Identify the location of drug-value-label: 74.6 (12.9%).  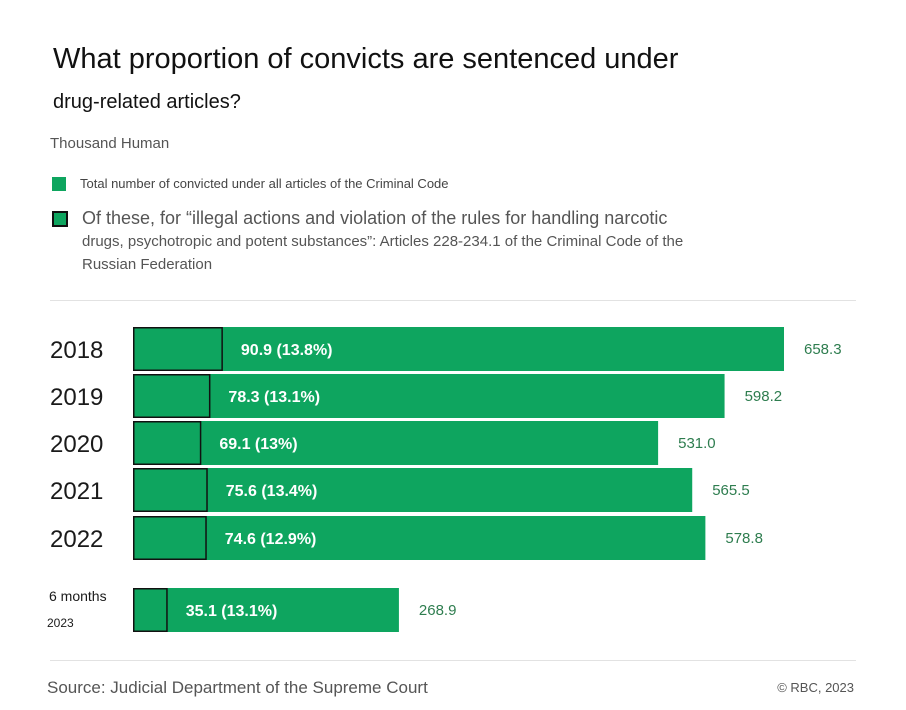
(271, 539).